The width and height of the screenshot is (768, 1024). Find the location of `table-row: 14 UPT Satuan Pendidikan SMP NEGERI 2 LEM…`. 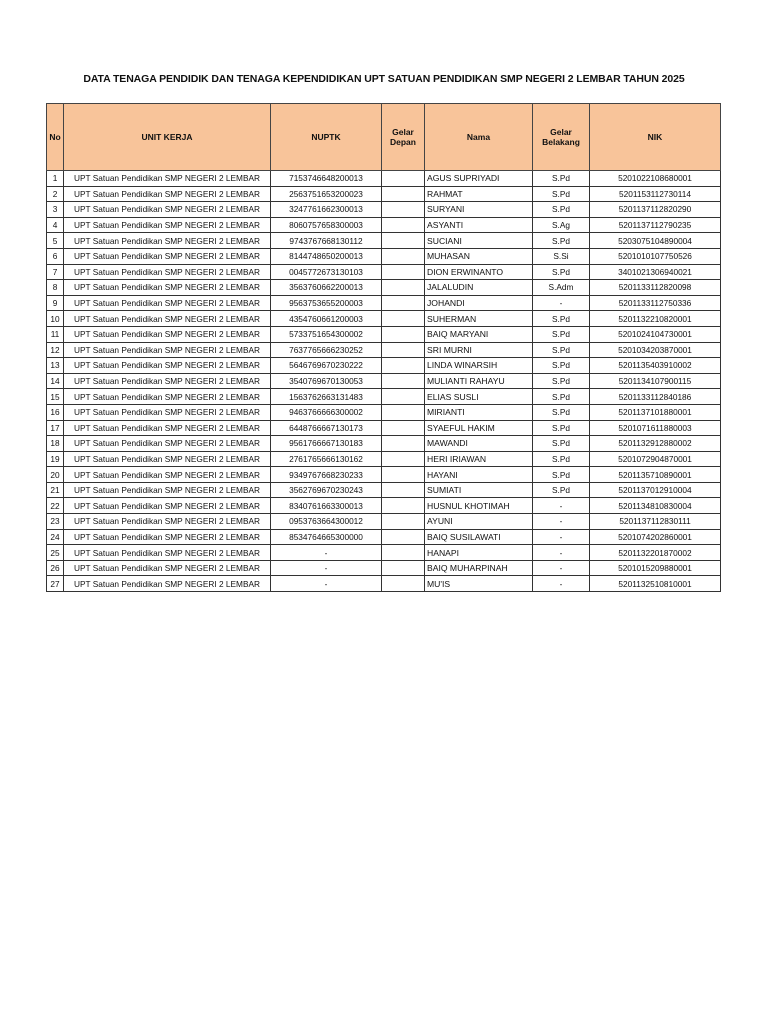

table-row: 14 UPT Satuan Pendidikan SMP NEGERI 2 LEM… is located at coordinates (383, 381).